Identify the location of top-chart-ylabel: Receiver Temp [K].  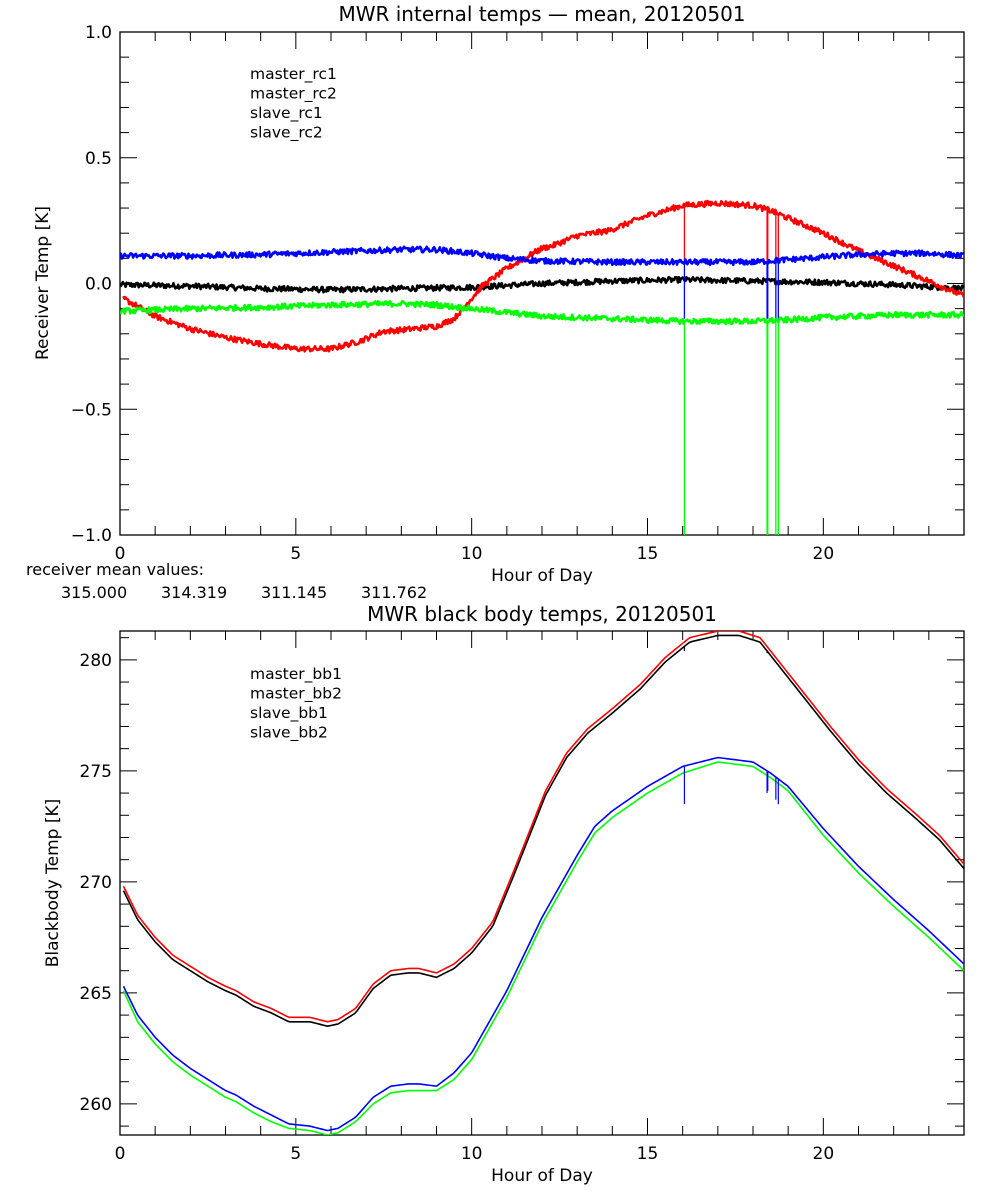
(43, 283).